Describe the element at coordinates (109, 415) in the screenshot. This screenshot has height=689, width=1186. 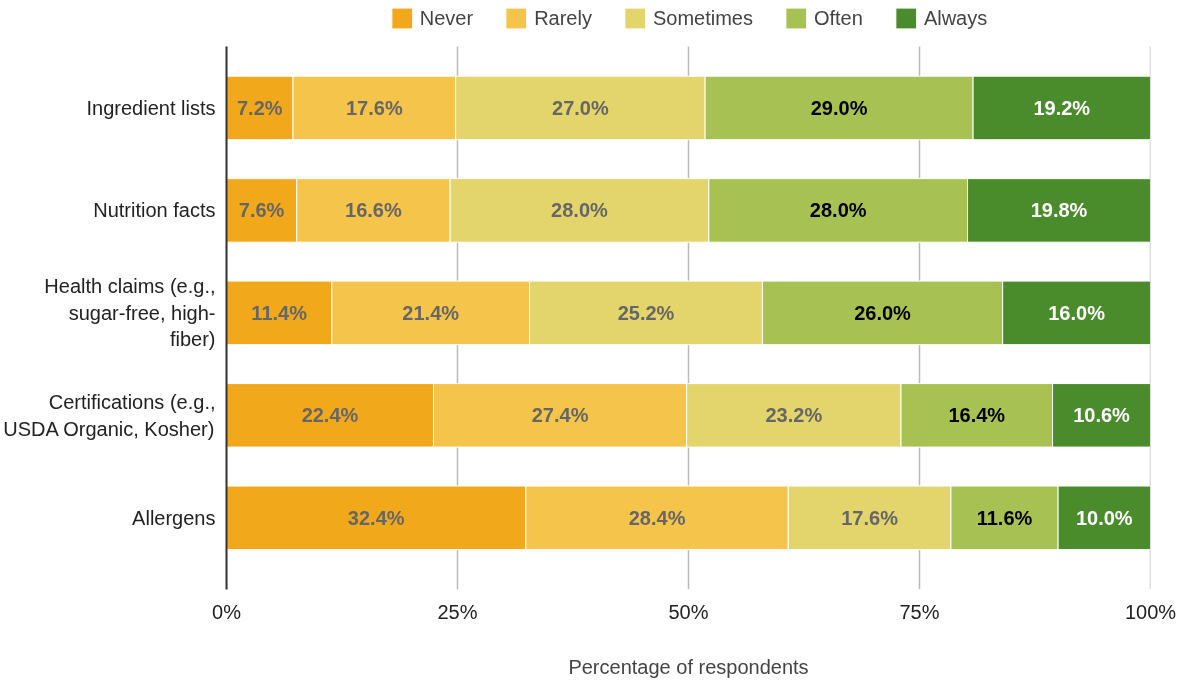
I see `y-tick-label: Certifications (e.g., USDA Organic, Kosher)` at that location.